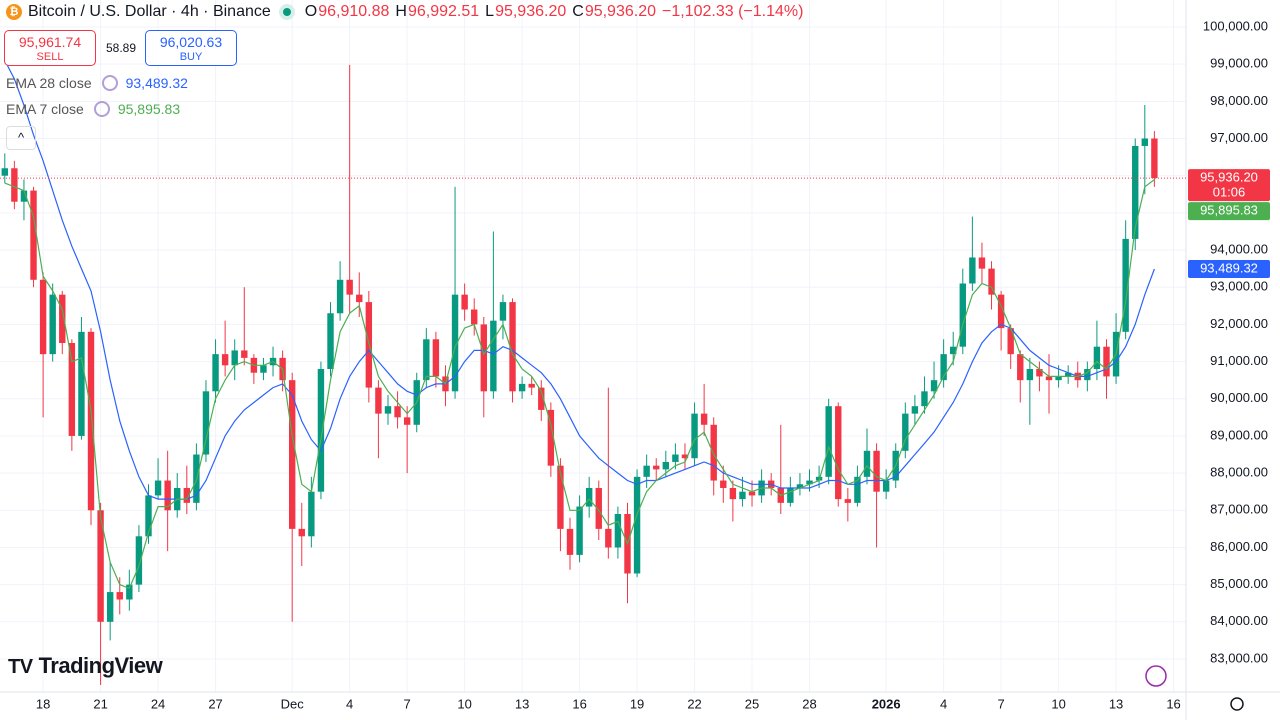 This screenshot has height=720, width=1280. What do you see at coordinates (1229, 185) in the screenshot?
I see `last-price-tag` at bounding box center [1229, 185].